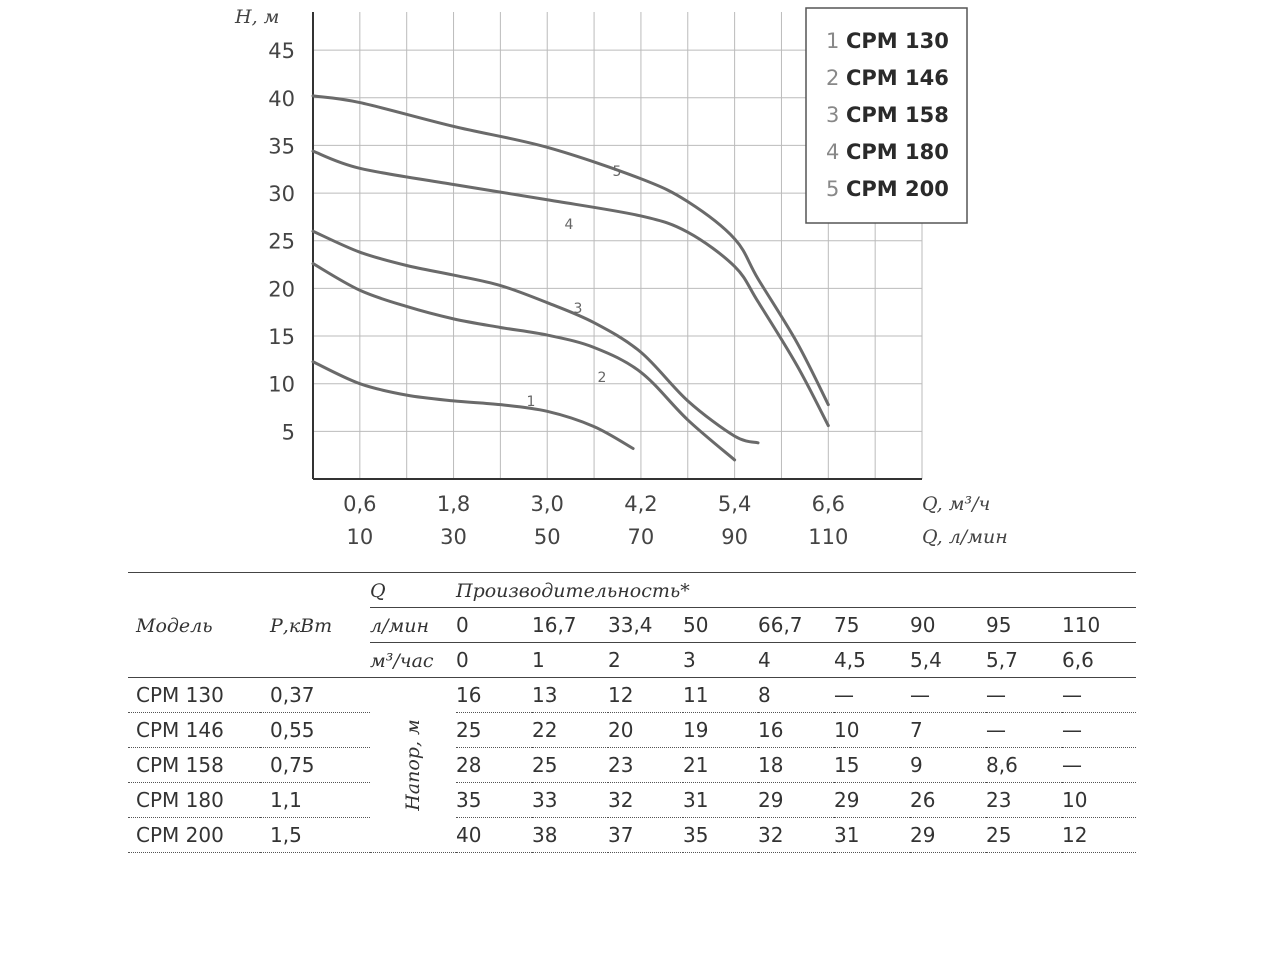 The width and height of the screenshot is (1275, 979). Describe the element at coordinates (923, 625) in the screenshot. I see `lmin-value: 90` at that location.